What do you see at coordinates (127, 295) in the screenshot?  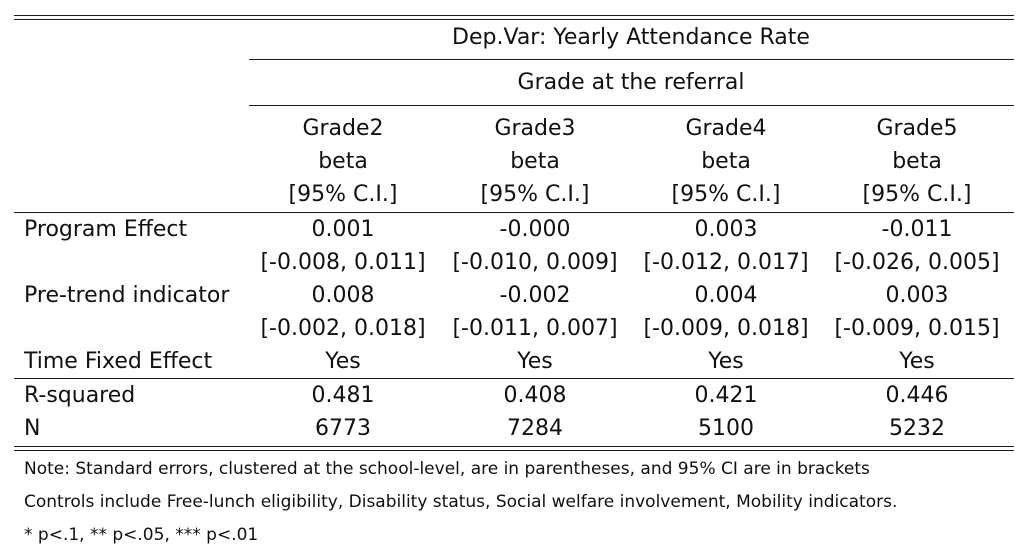 I see `row-label-pretrend: Pre-trend indicator` at bounding box center [127, 295].